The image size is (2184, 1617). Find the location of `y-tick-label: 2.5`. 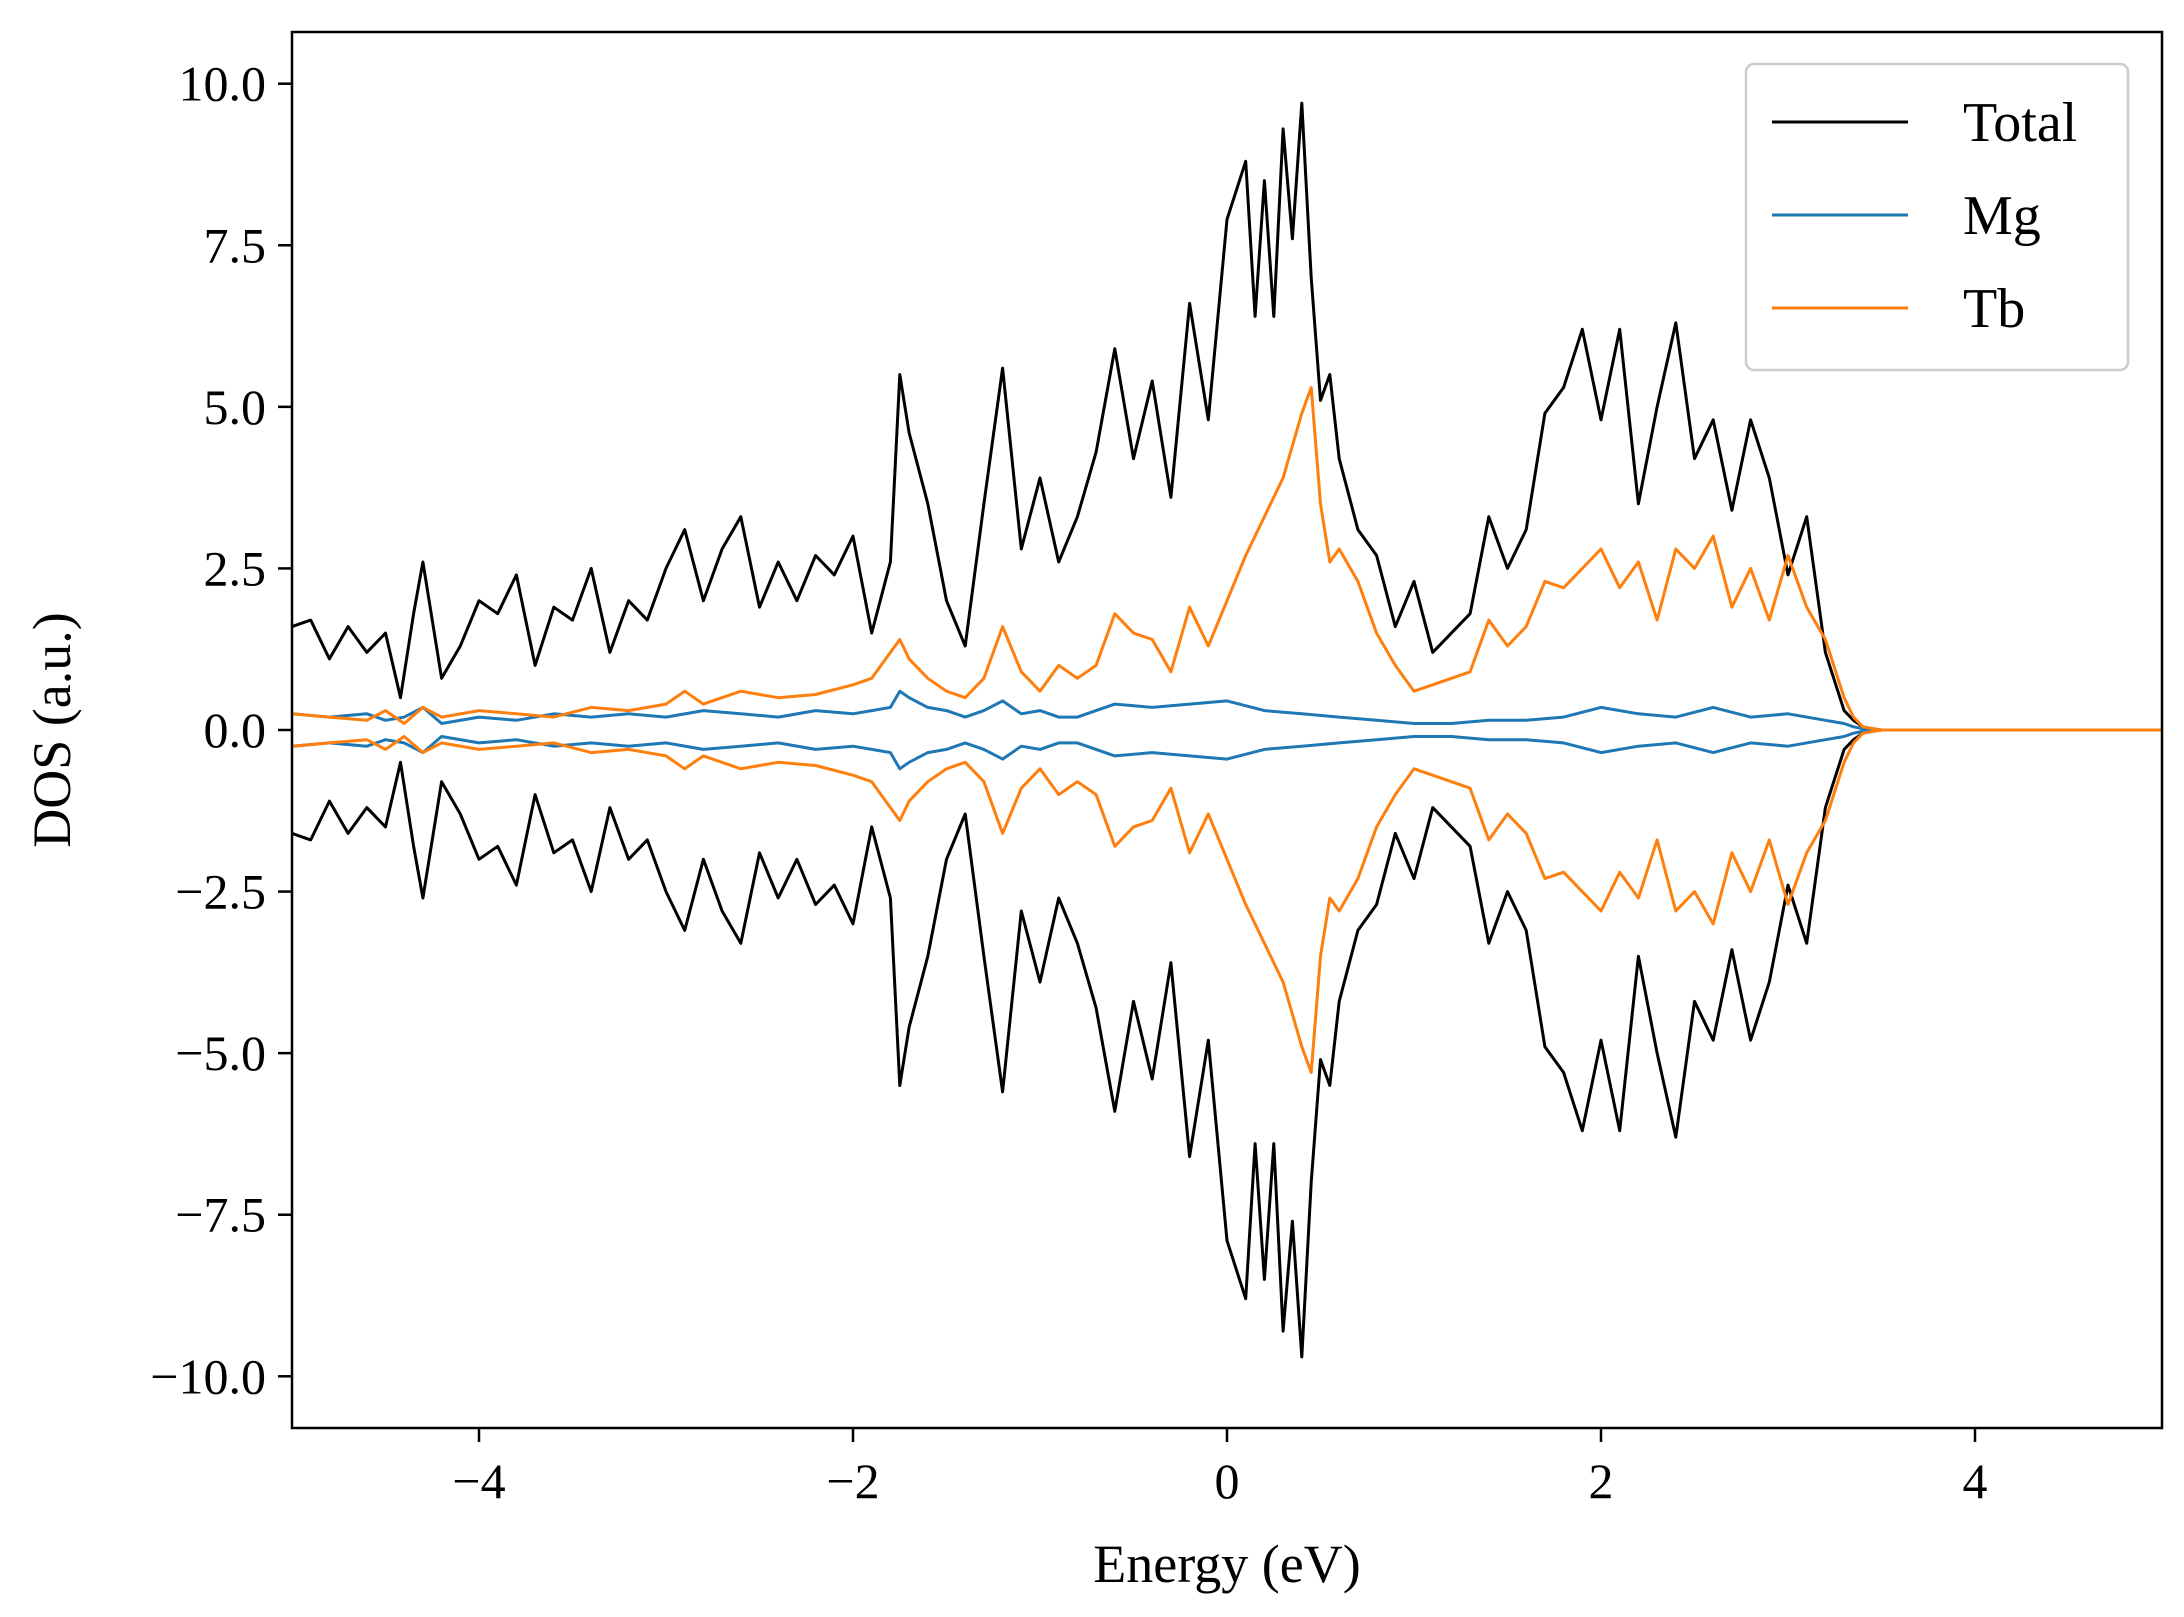

y-tick-label: 2.5 is located at coordinates (235, 568).